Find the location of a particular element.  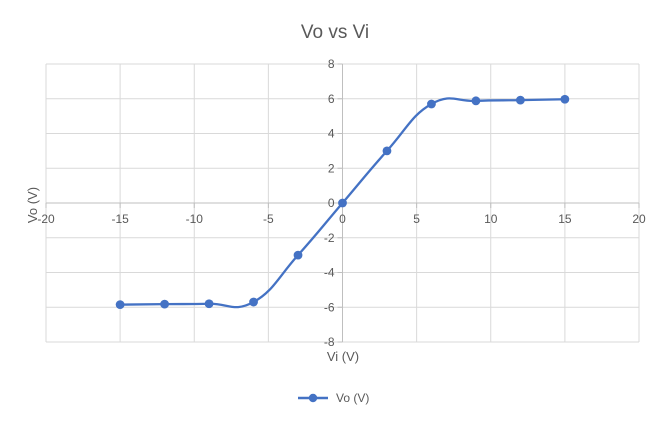

legend: Vo (V) is located at coordinates (333, 398).